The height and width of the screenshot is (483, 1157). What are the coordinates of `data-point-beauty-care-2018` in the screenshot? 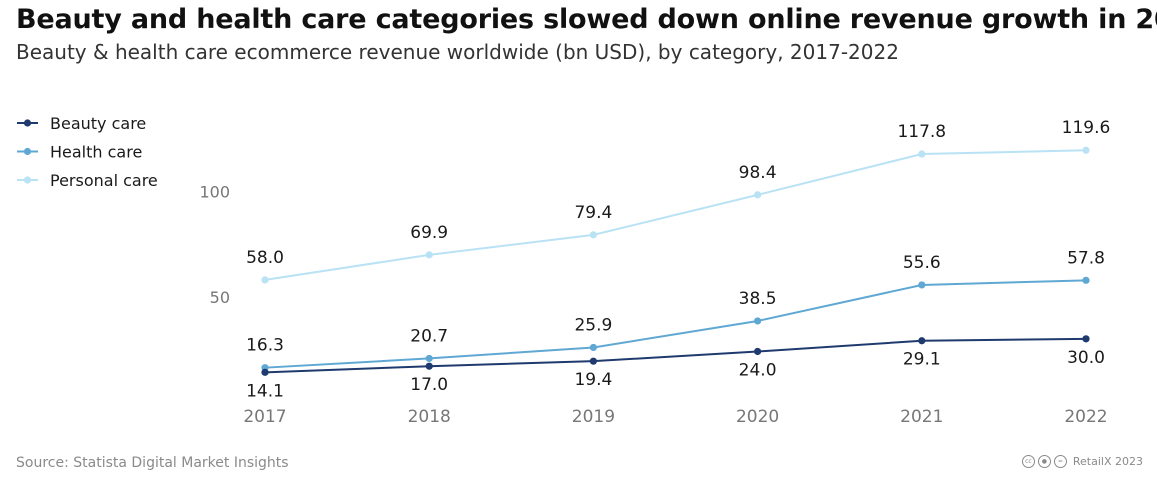 It's located at (429, 366).